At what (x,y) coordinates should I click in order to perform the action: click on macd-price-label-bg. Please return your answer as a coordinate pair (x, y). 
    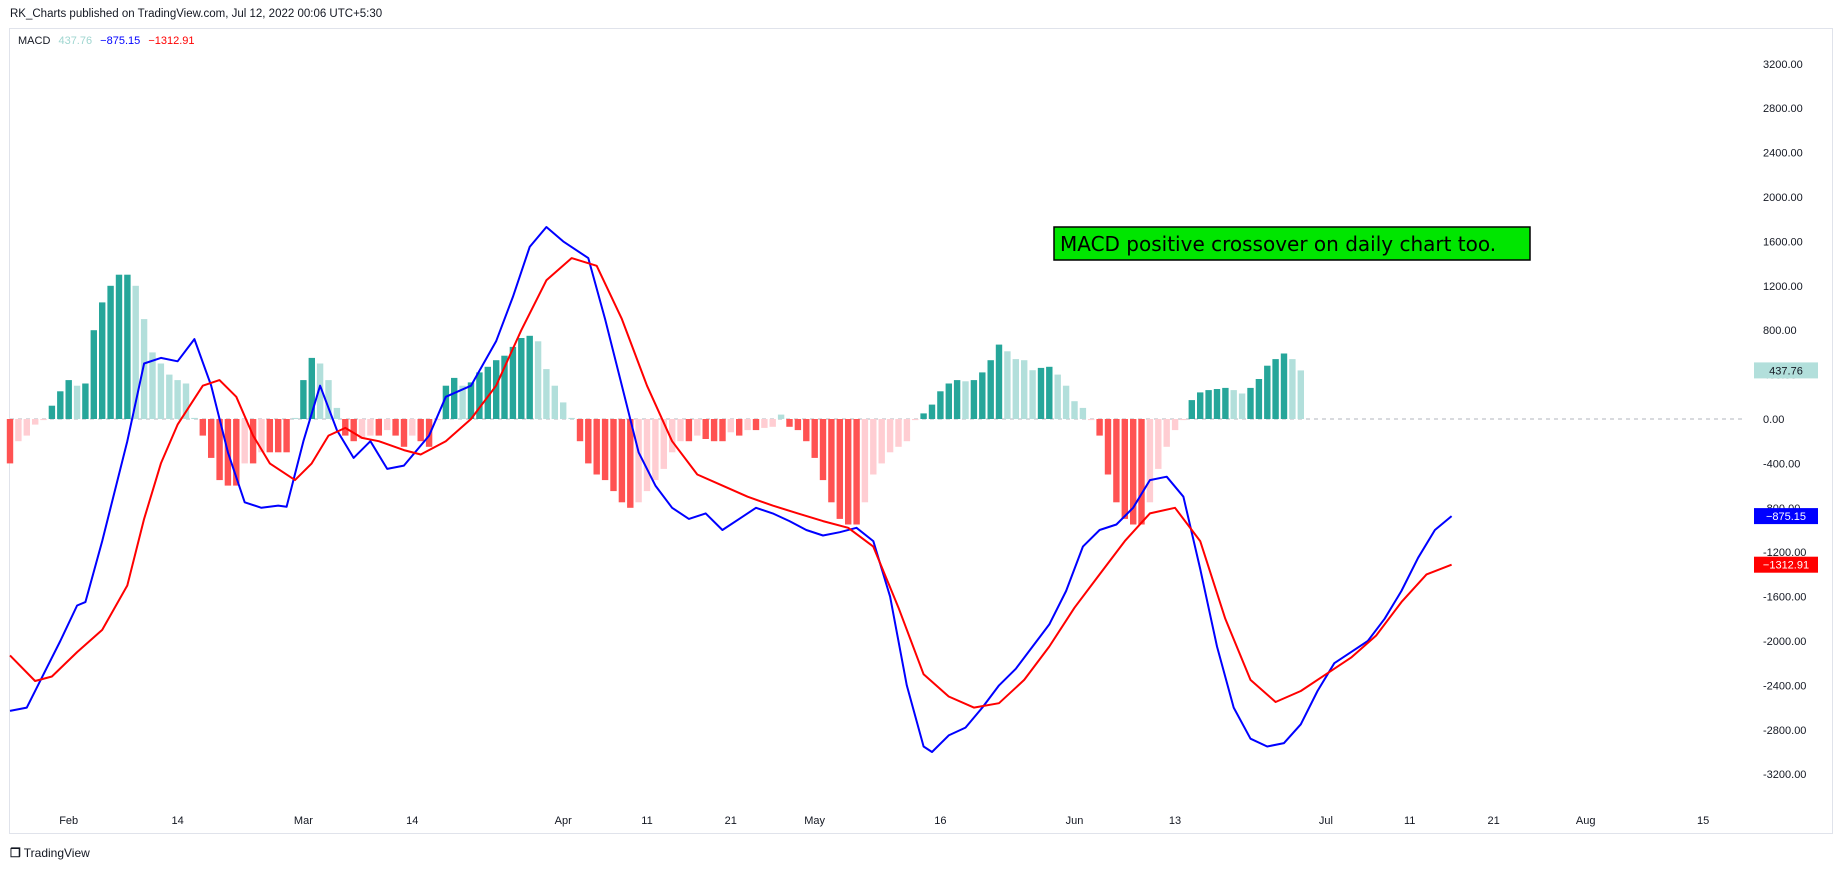
    Looking at the image, I should click on (1786, 516).